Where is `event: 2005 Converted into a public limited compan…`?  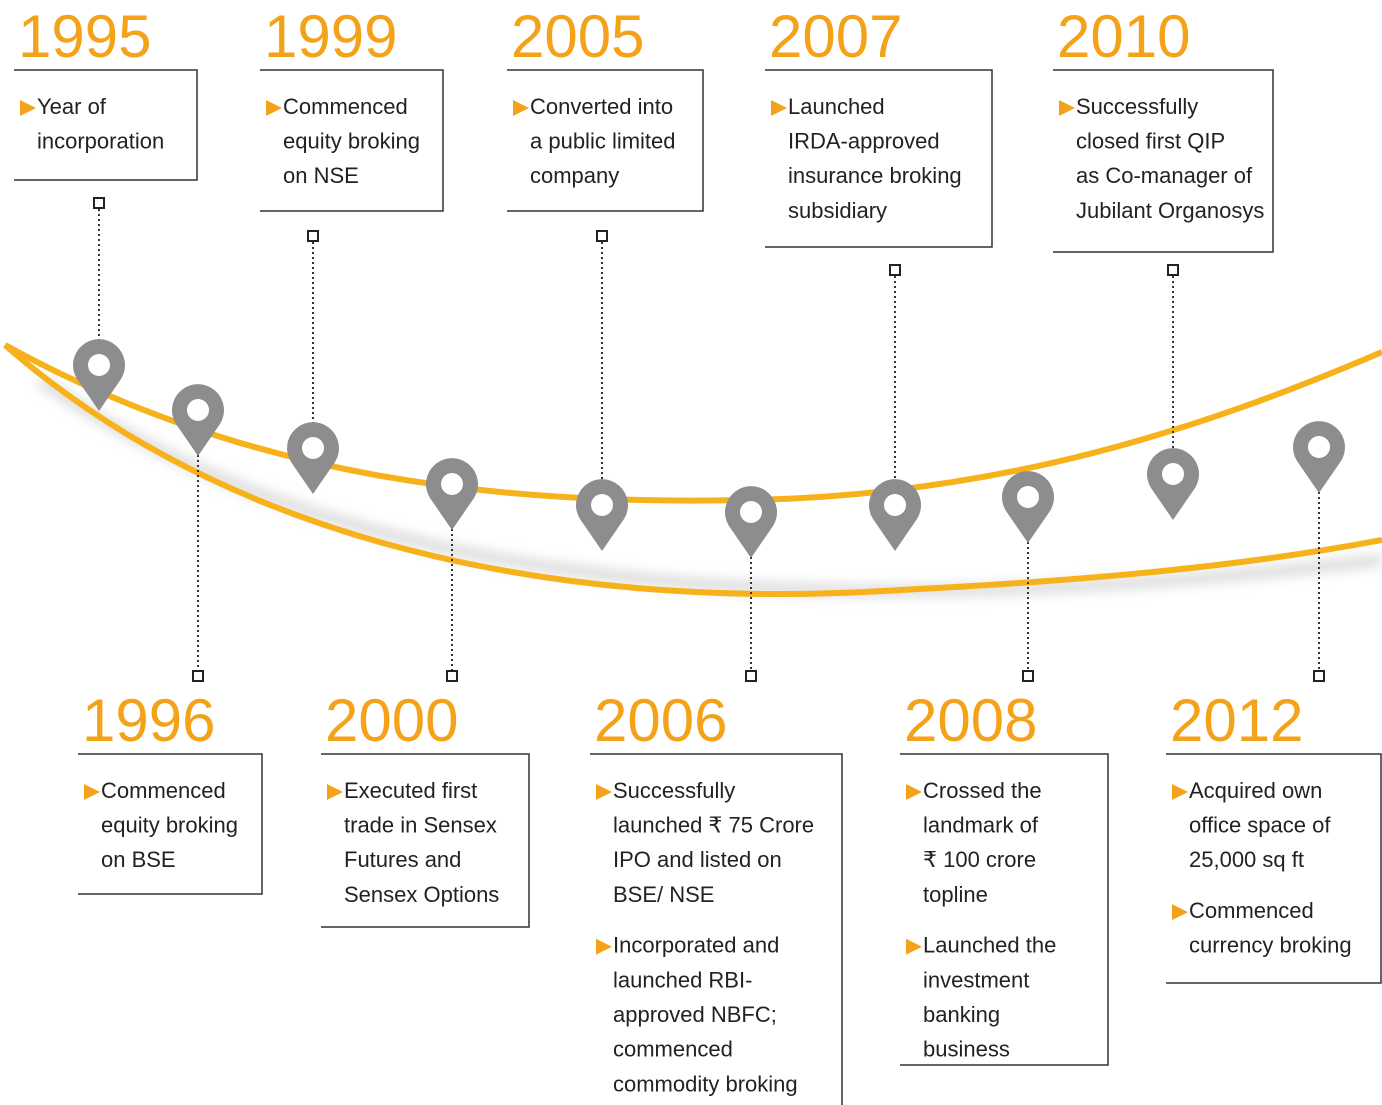
event: 2005 Converted into a public limited compan… is located at coordinates (605, 277).